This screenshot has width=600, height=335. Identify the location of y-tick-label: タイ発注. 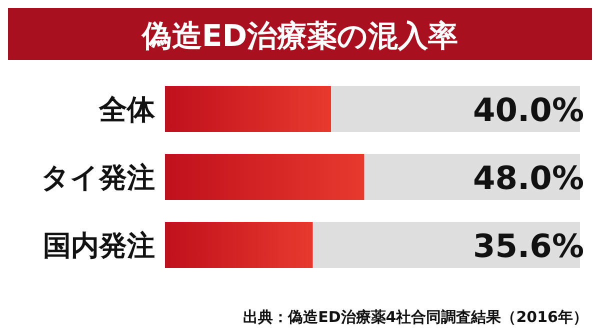
(98, 177).